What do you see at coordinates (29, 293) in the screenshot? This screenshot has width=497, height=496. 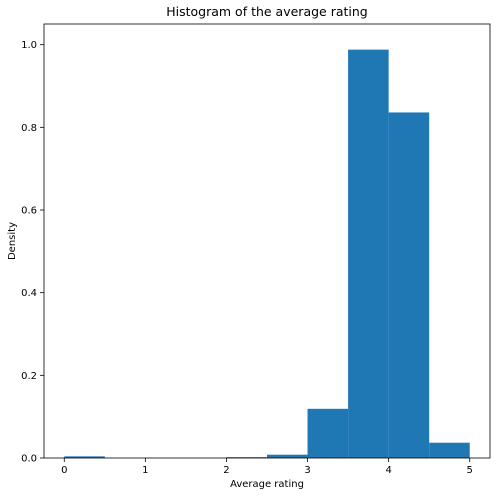 I see `y-tick-label: 0.4` at bounding box center [29, 293].